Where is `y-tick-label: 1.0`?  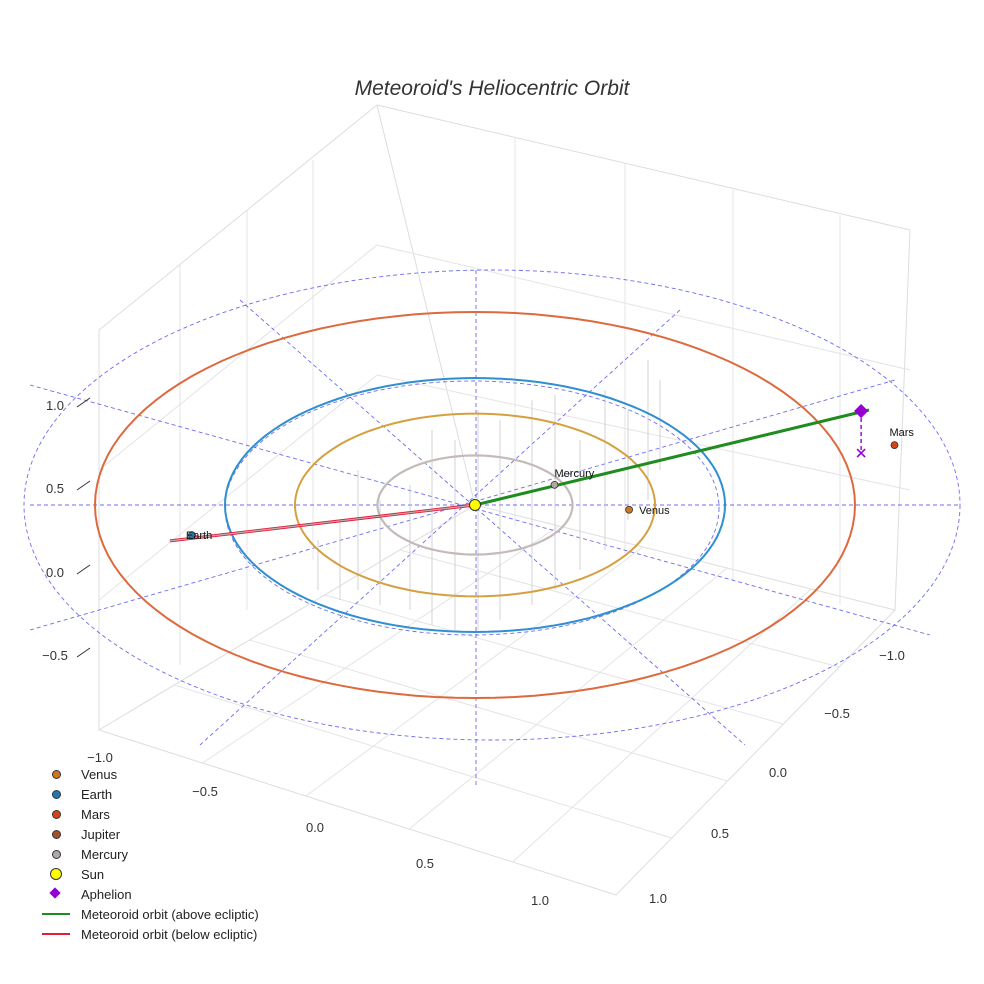 y-tick-label: 1.0 is located at coordinates (540, 900).